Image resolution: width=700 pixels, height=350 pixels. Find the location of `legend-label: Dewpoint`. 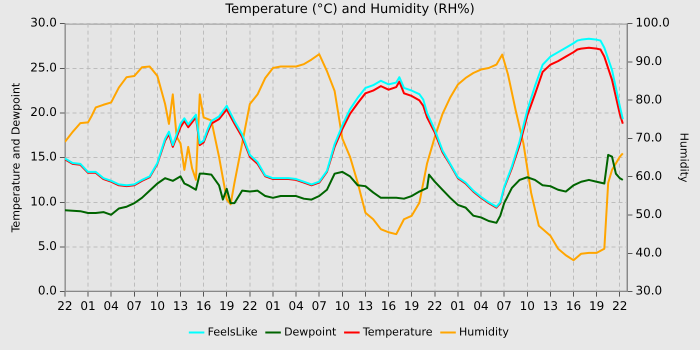

legend-label: Dewpoint is located at coordinates (311, 331).